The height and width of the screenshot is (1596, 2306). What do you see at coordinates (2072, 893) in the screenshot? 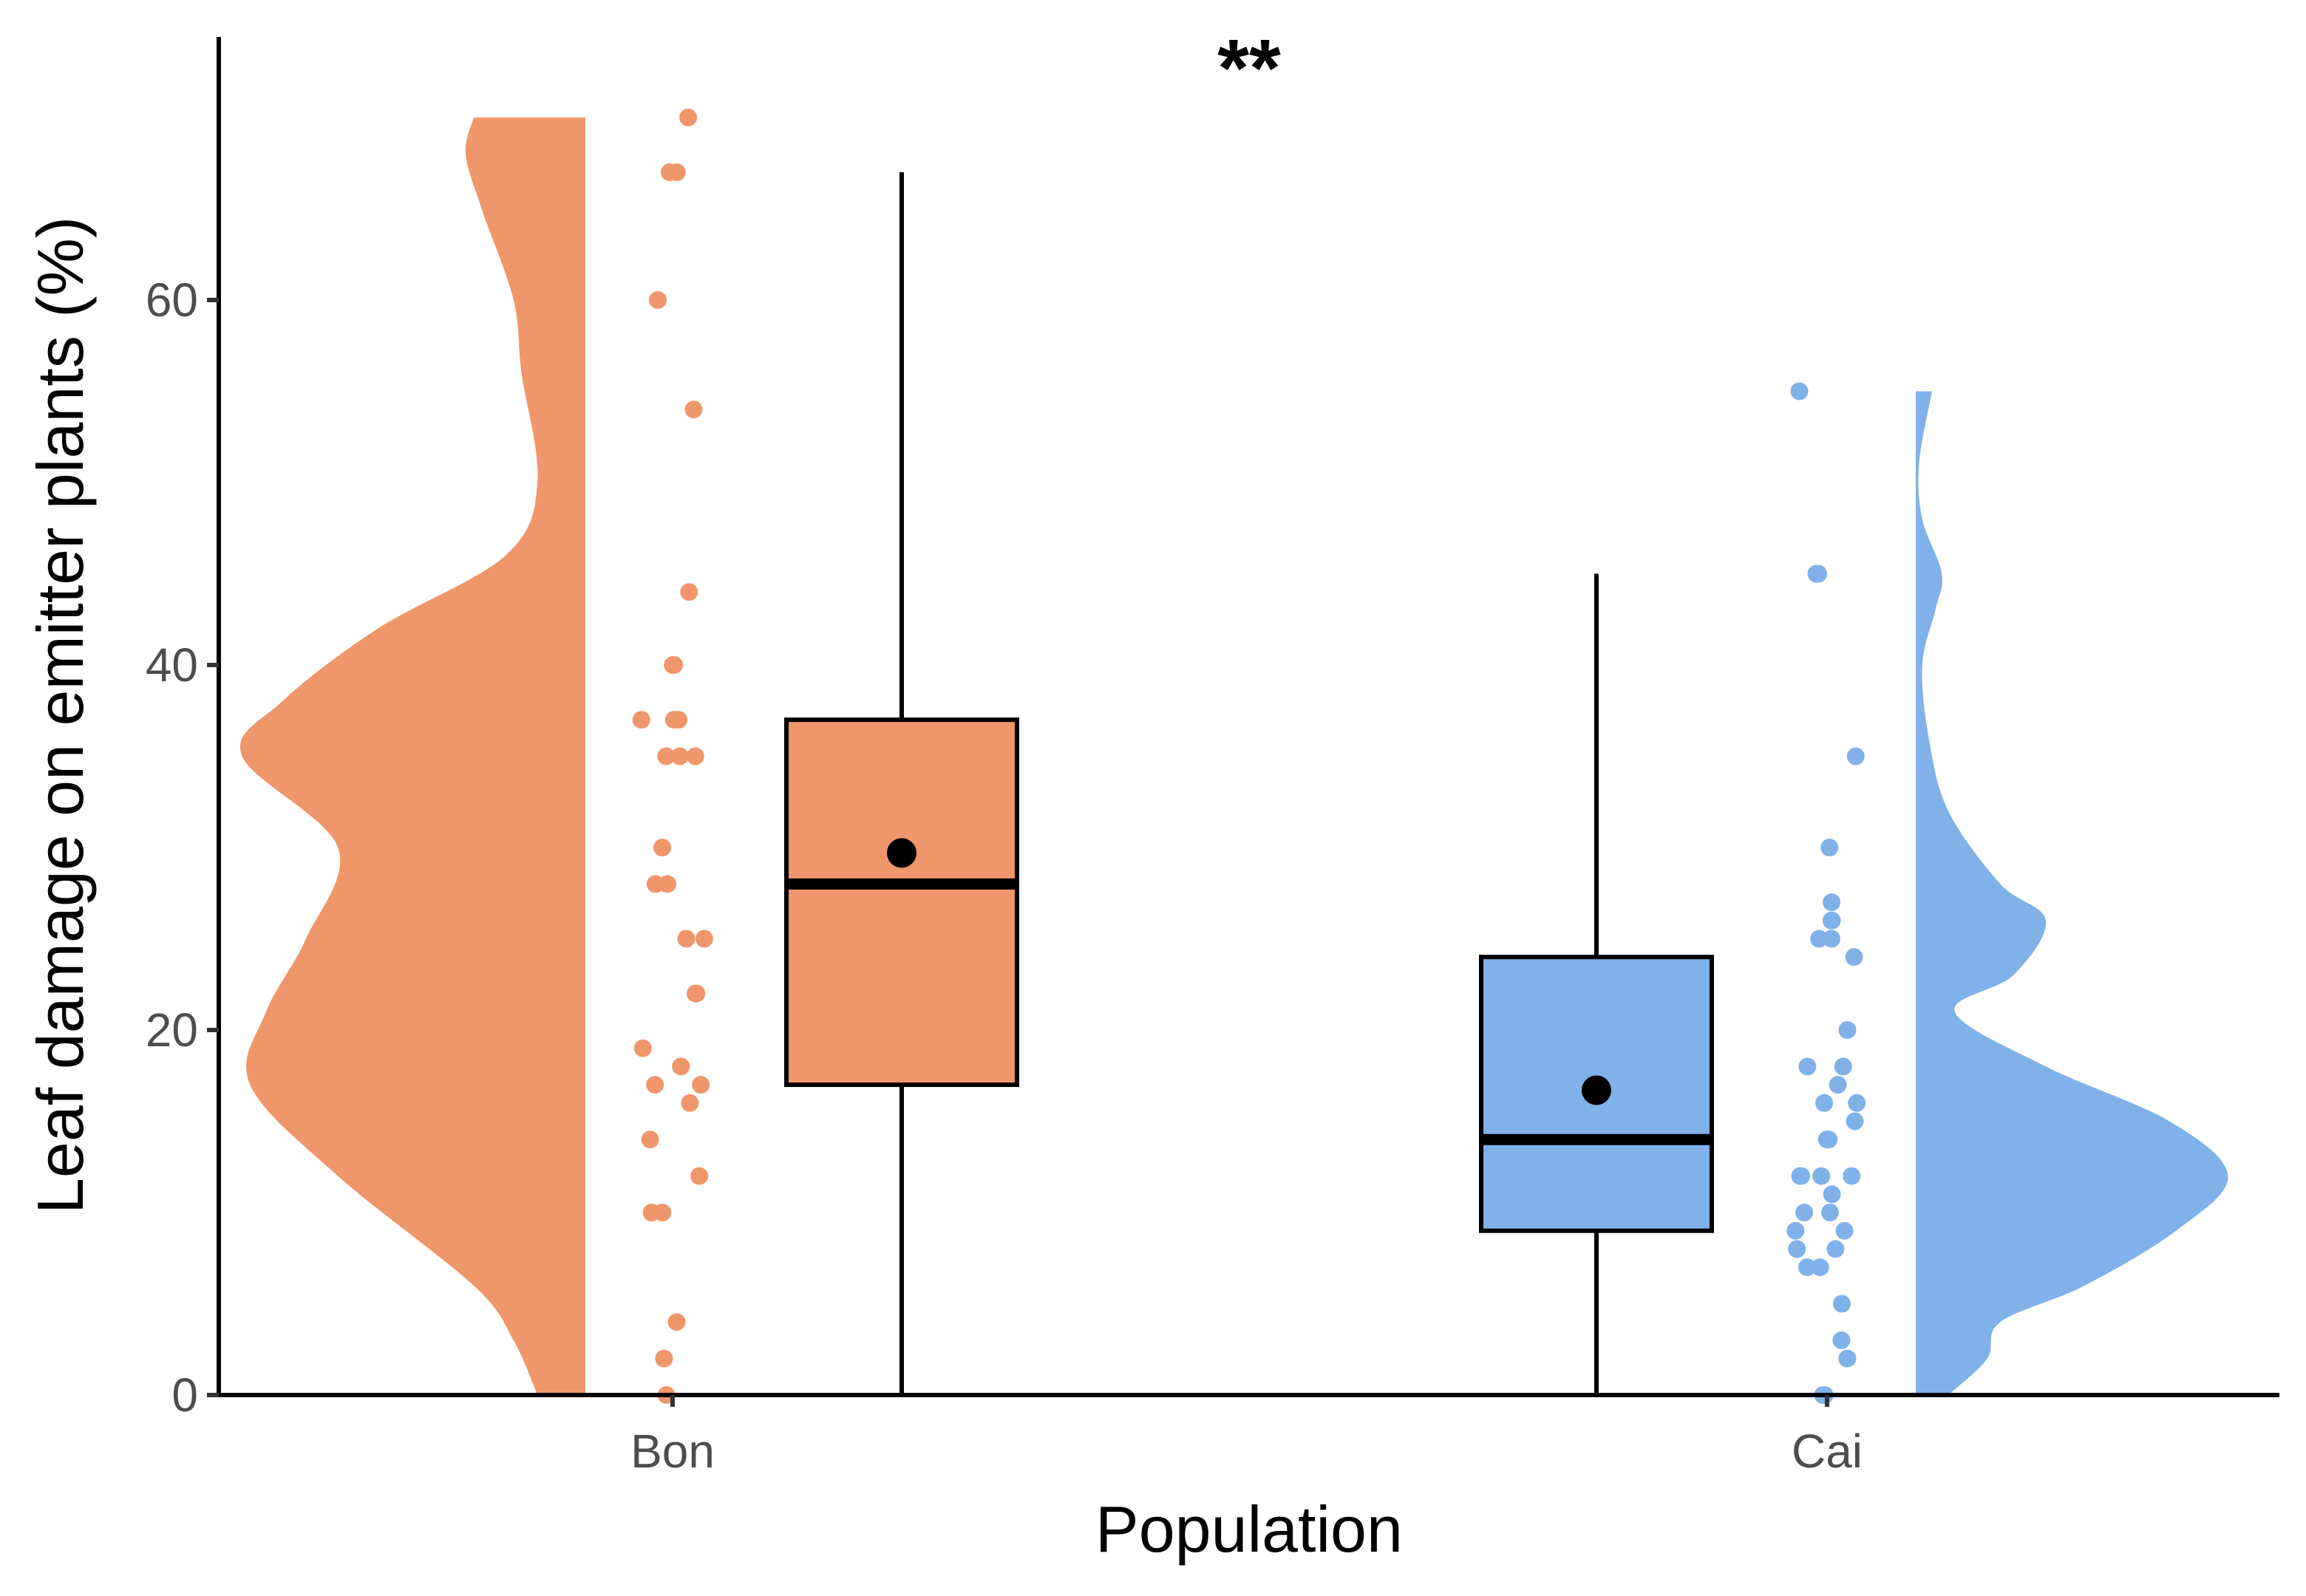
I see `density-cloud-cai` at bounding box center [2072, 893].